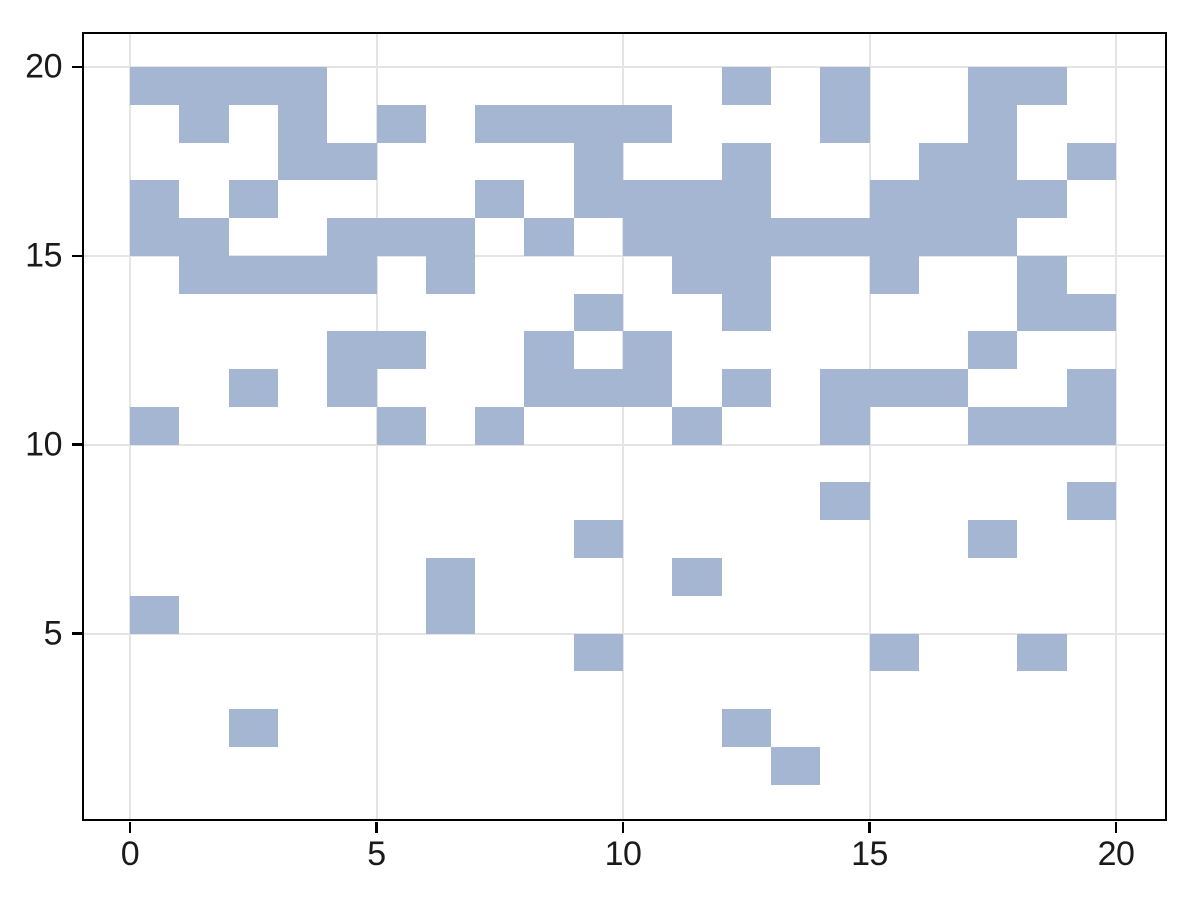 This screenshot has height=900, width=1200. Describe the element at coordinates (1091, 161) in the screenshot. I see `heatmap-cell-x19-y18` at that location.